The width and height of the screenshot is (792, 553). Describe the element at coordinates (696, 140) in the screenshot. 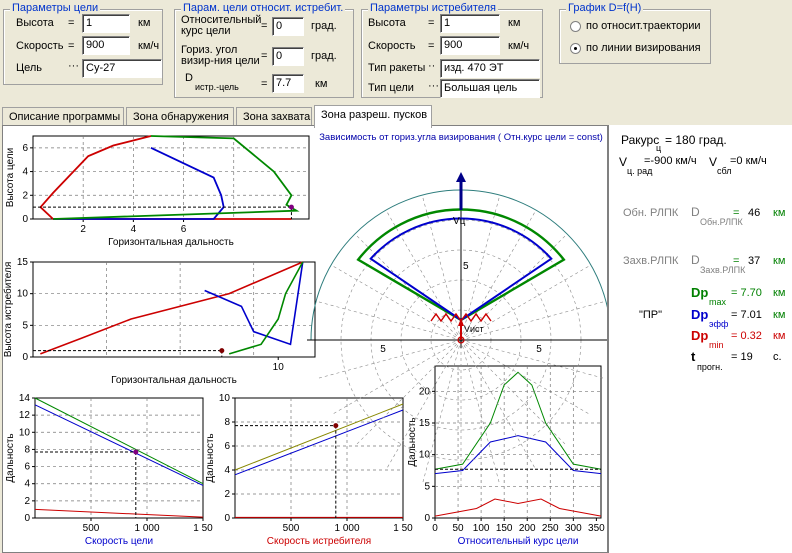

I see `rakurs-value: = 180 град.` at that location.